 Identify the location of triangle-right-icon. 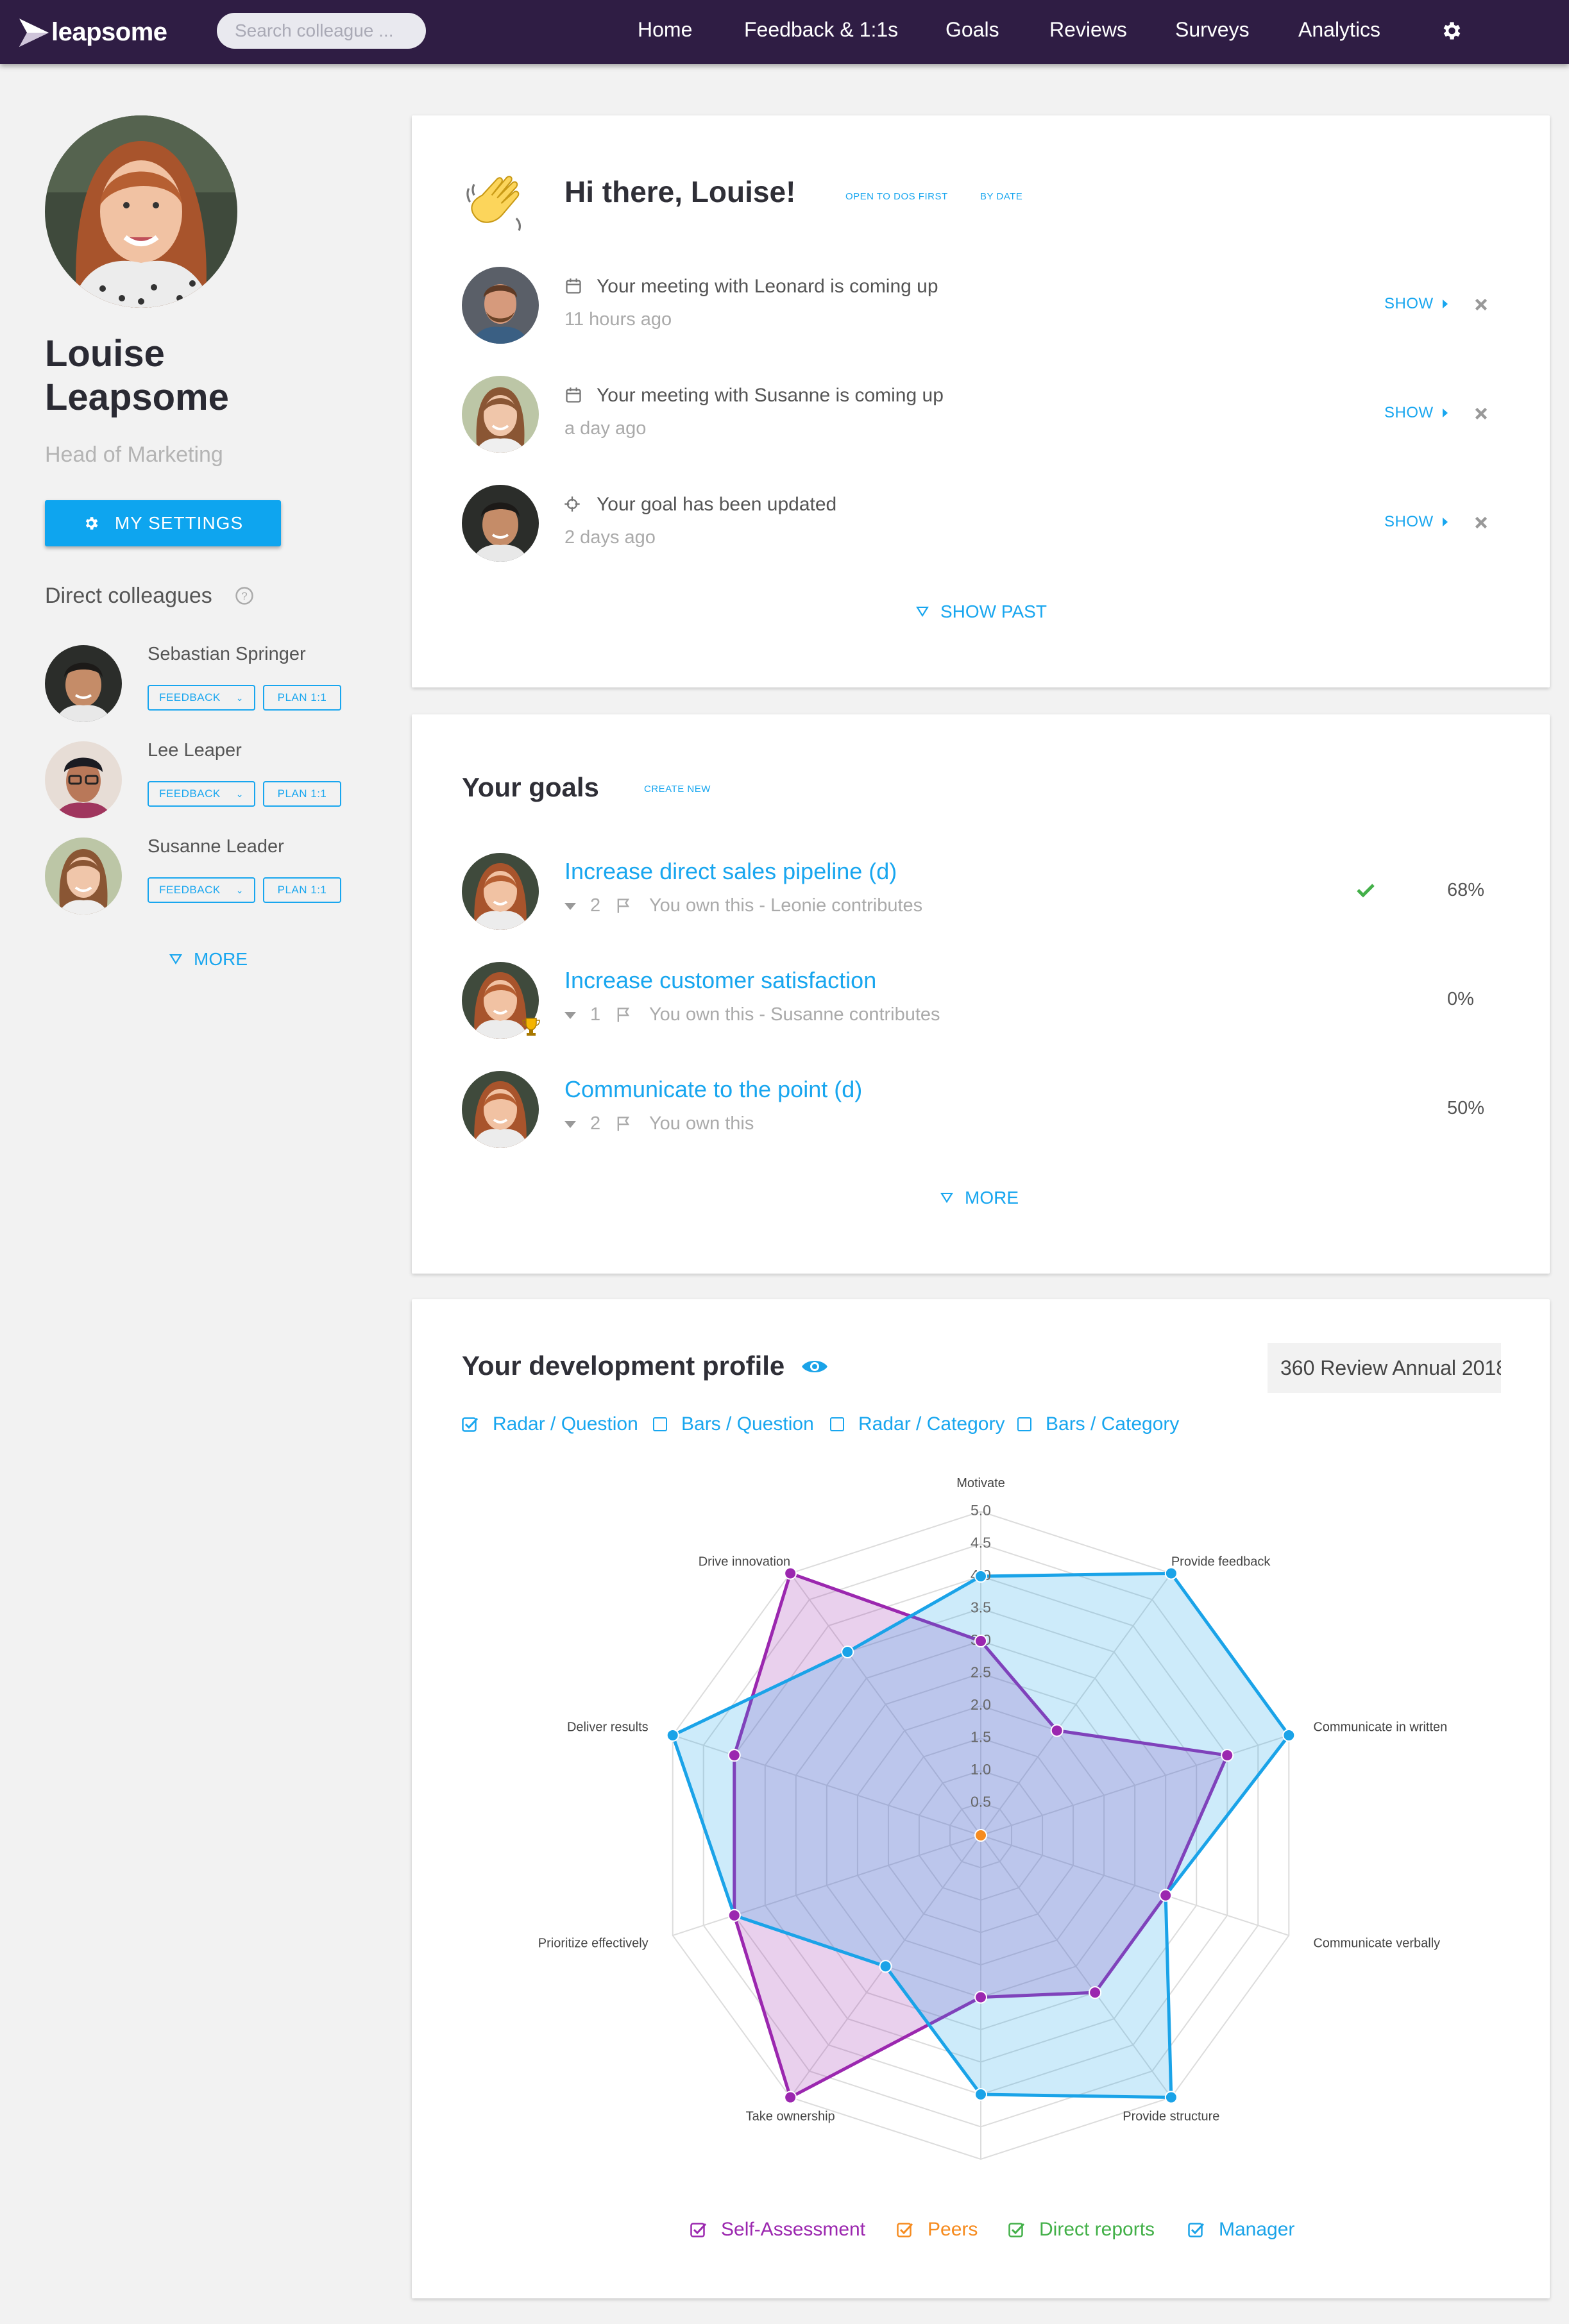
(1445, 522).